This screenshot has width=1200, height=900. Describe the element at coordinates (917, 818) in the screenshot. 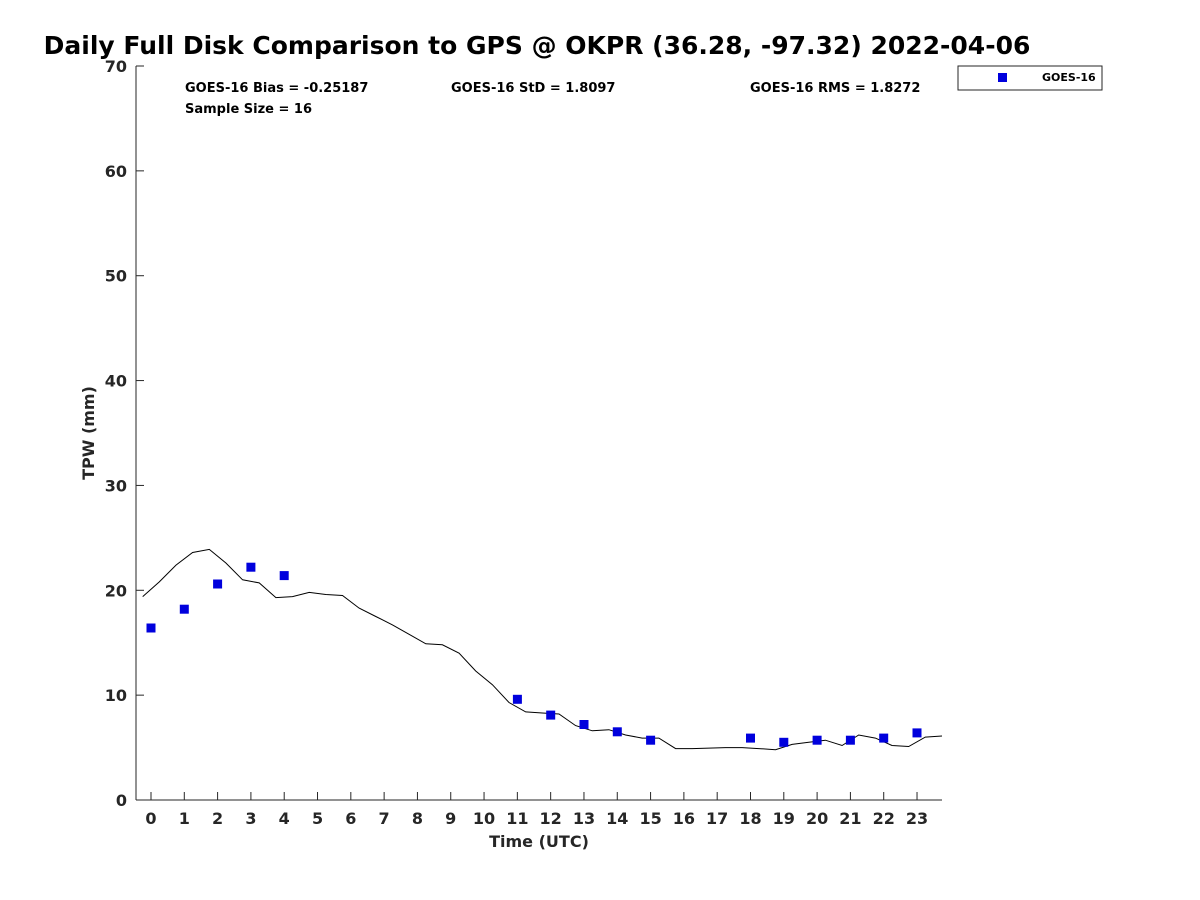

I see `x-tick-label: 23` at that location.